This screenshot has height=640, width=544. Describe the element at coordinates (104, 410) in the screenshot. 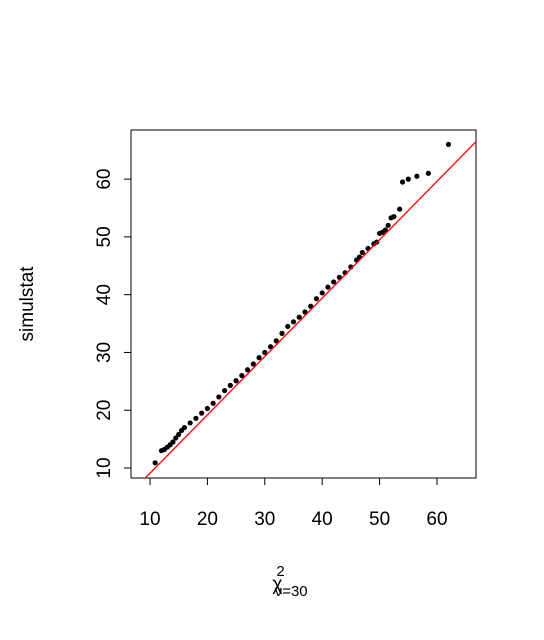

I see `y-tick-label: 20` at that location.